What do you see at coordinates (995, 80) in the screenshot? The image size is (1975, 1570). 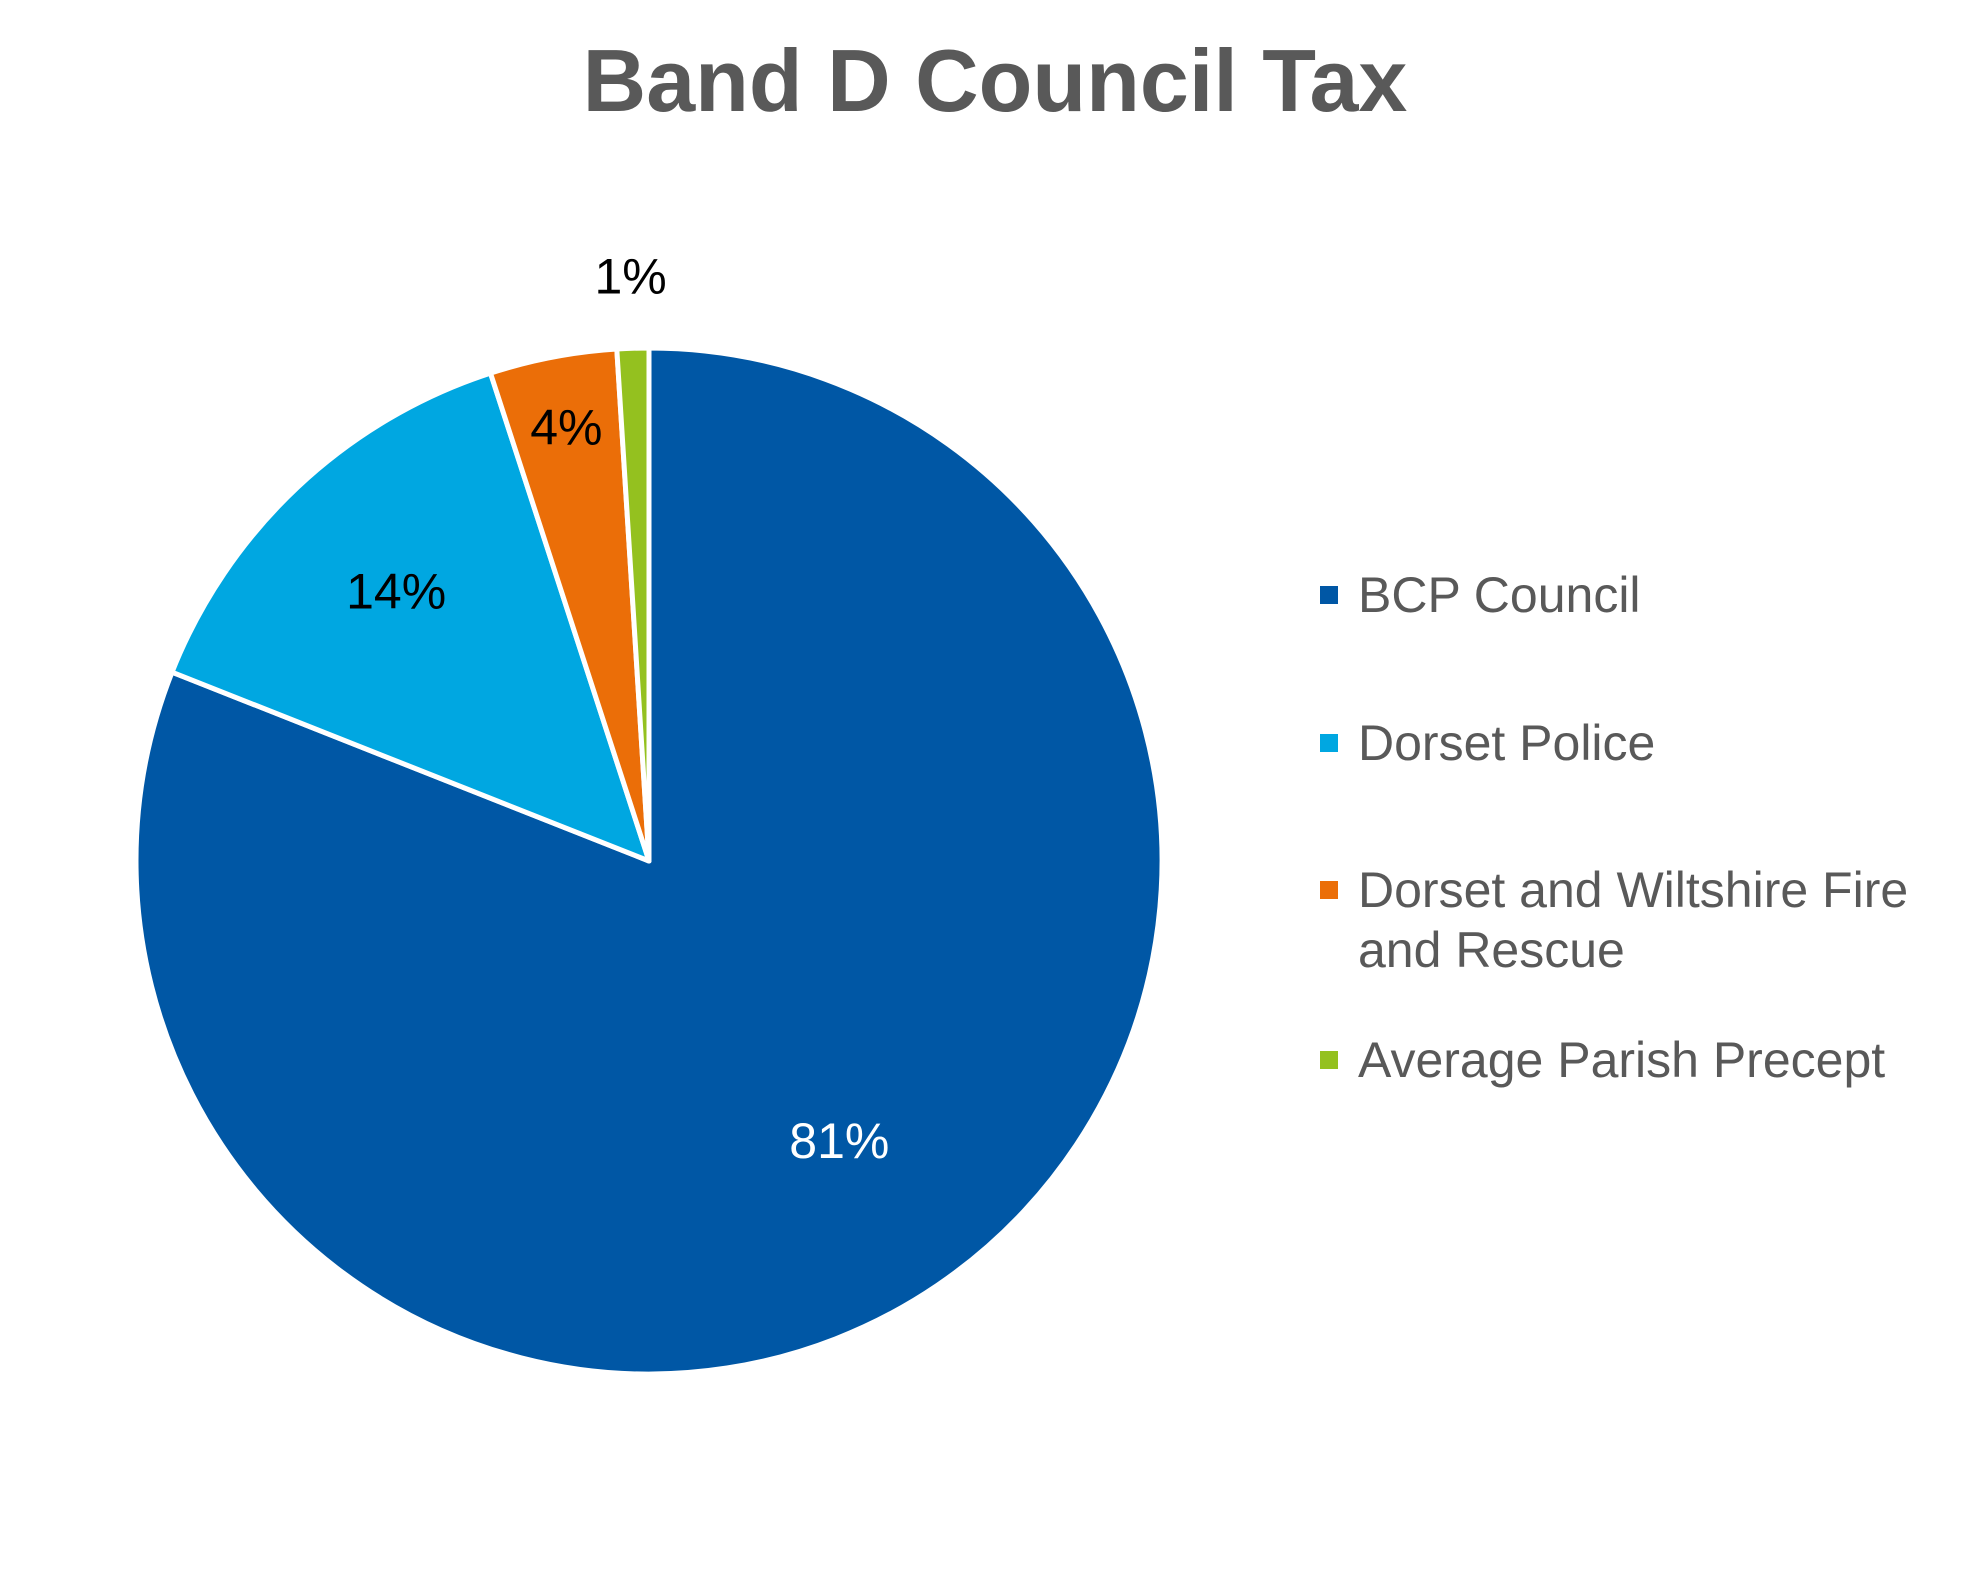 I see `chart-title: Band D Council Tax` at bounding box center [995, 80].